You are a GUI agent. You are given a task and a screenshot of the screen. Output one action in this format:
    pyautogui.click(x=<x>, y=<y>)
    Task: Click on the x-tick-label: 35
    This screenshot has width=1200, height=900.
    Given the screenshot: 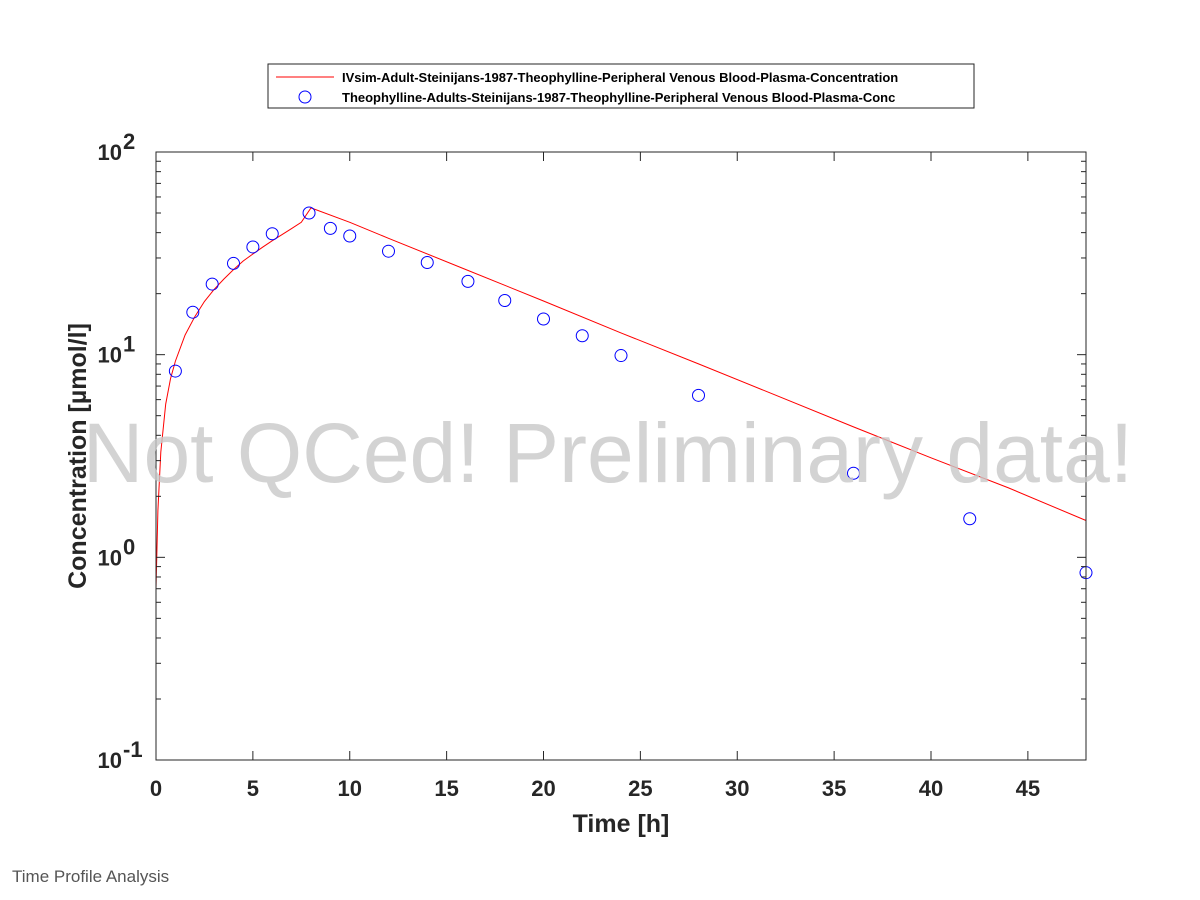 What is the action you would take?
    pyautogui.click(x=834, y=788)
    